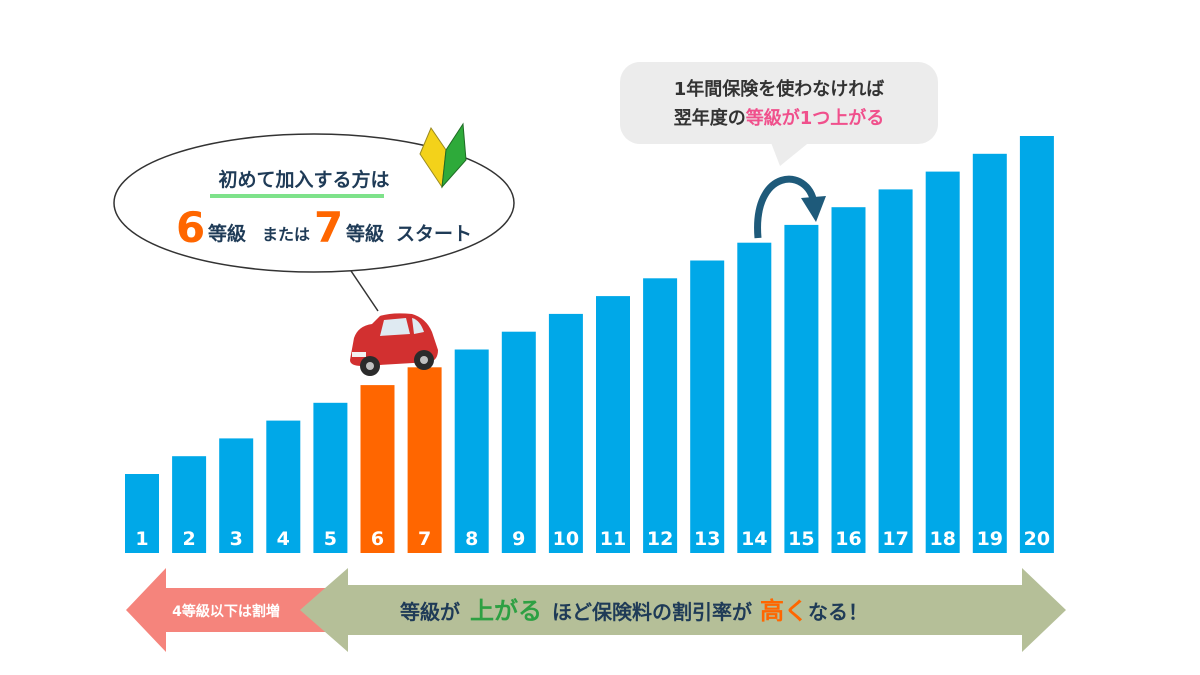 The image size is (1200, 675). I want to click on info-line1: 1年間保険を使わなければ, so click(779, 89).